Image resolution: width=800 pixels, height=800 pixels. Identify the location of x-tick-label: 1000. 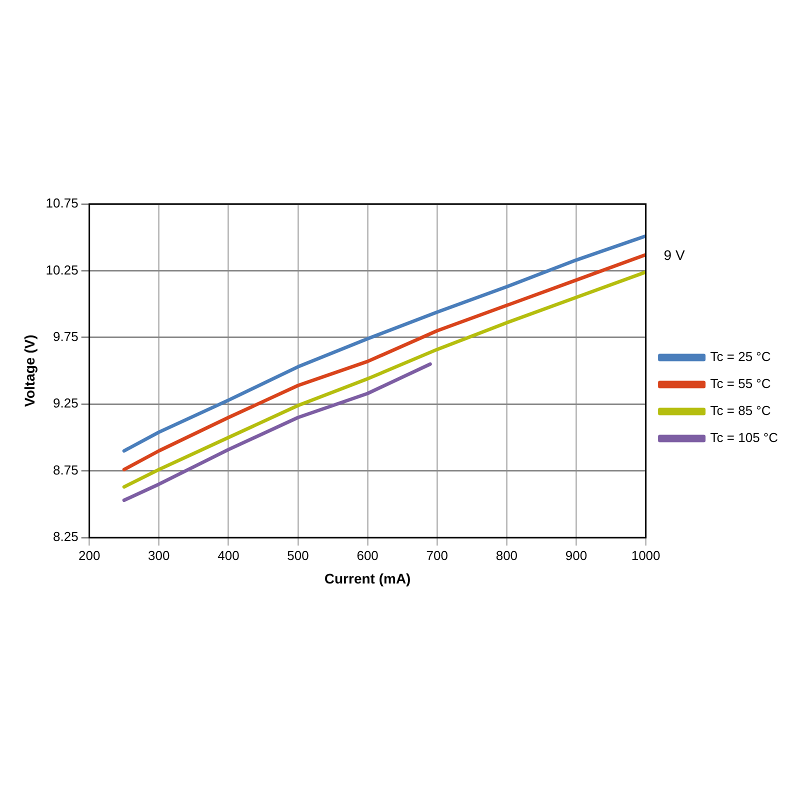
(645, 555).